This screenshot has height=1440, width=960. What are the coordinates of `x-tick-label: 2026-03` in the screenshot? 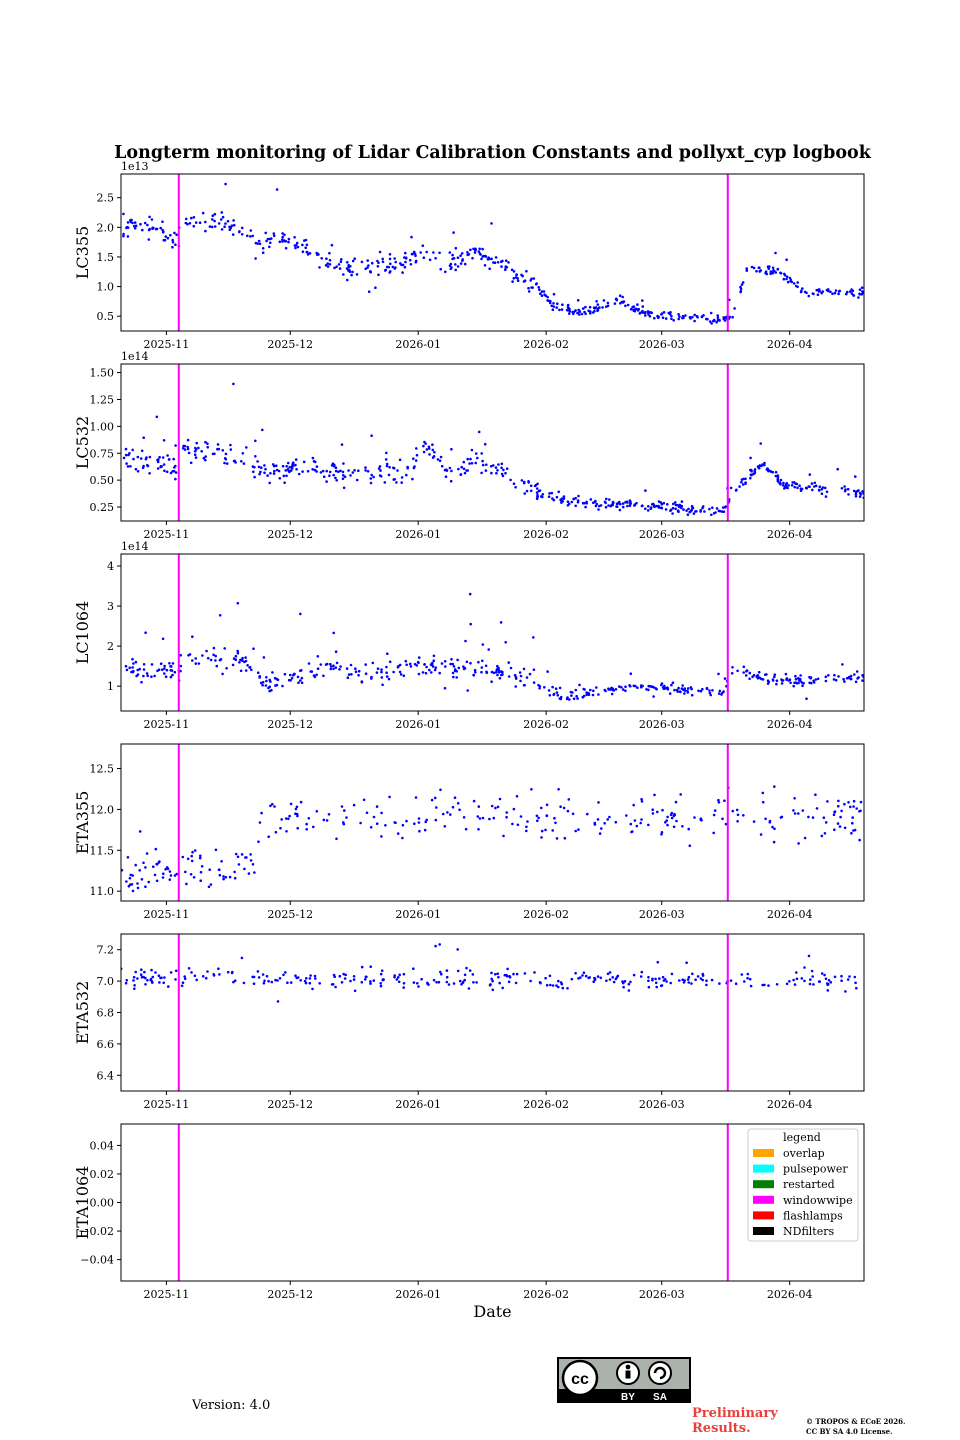 It's located at (662, 344).